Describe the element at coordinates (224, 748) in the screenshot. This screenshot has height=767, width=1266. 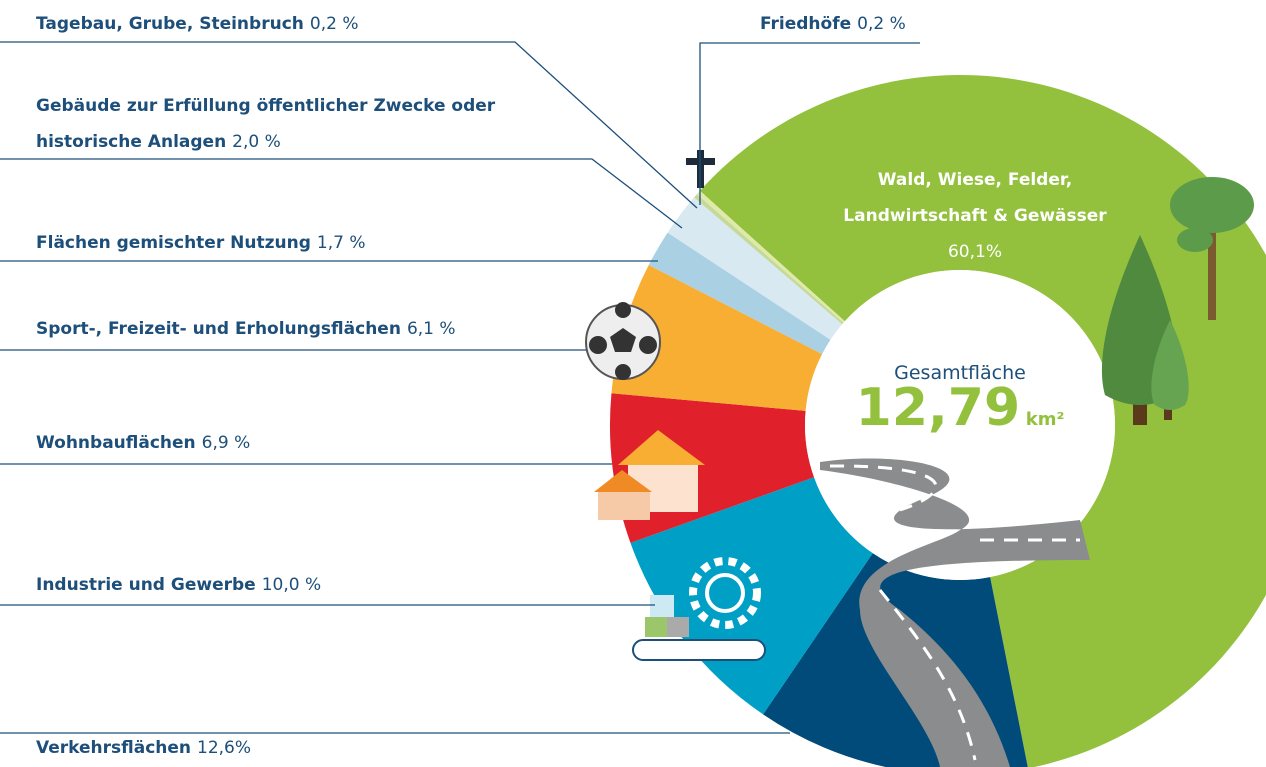
I see `value-label: 12,6%` at that location.